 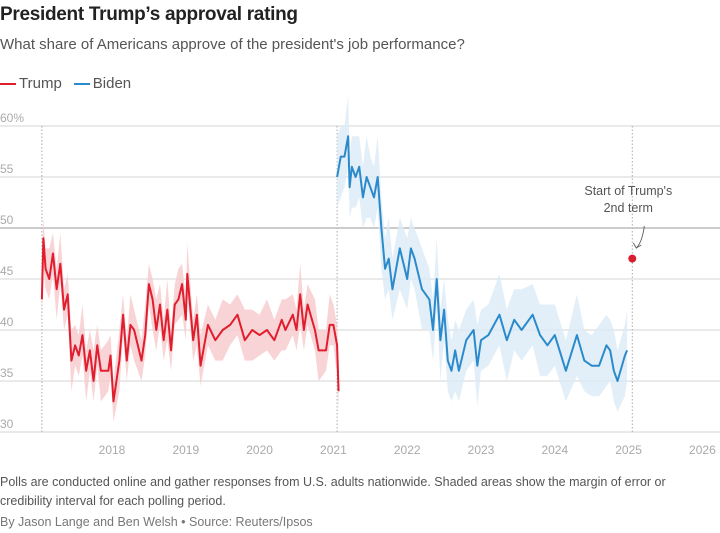 I want to click on x-tick-label: 2022, so click(x=407, y=450).